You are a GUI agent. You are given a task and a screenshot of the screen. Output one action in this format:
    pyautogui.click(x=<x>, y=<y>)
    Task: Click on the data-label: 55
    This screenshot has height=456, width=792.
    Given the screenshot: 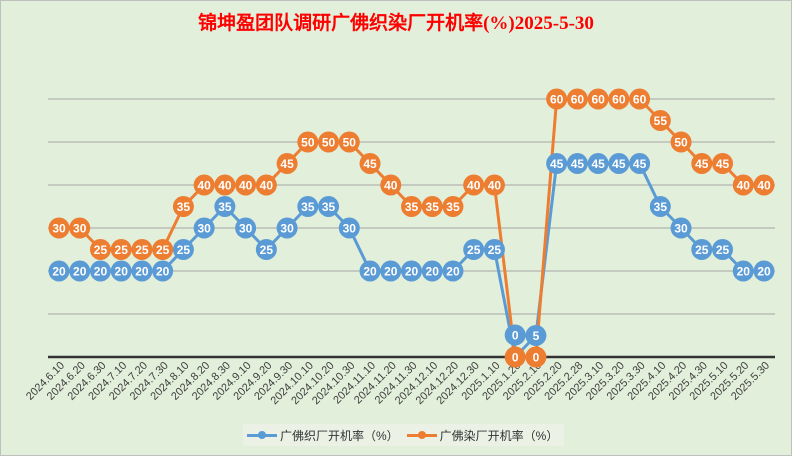 What is the action you would take?
    pyautogui.click(x=661, y=121)
    